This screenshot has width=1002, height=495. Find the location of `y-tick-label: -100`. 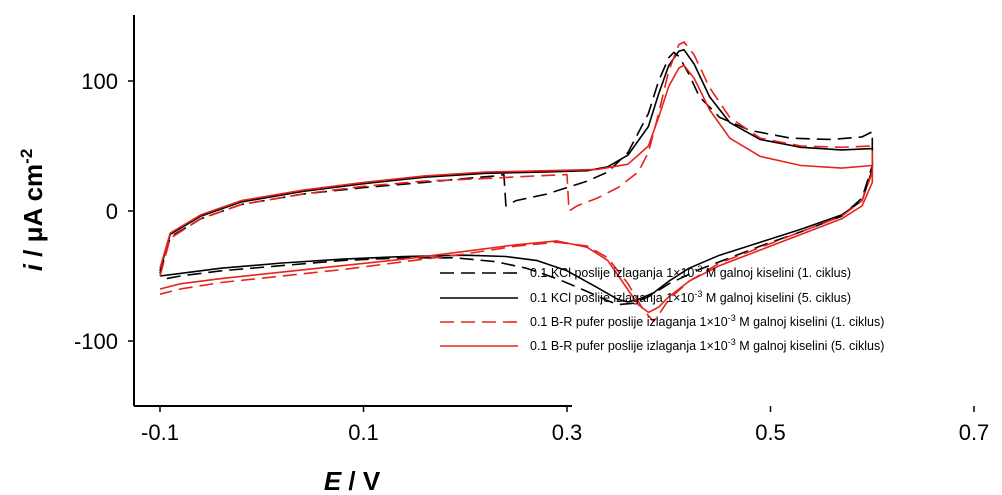

y-tick-label: -100 is located at coordinates (96, 341).